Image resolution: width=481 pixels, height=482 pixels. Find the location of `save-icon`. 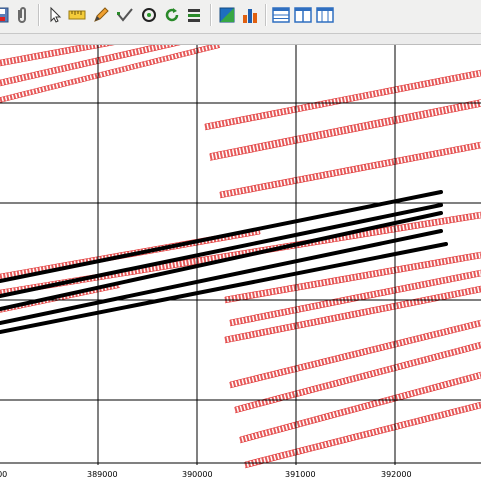

save-icon is located at coordinates (5, 15).